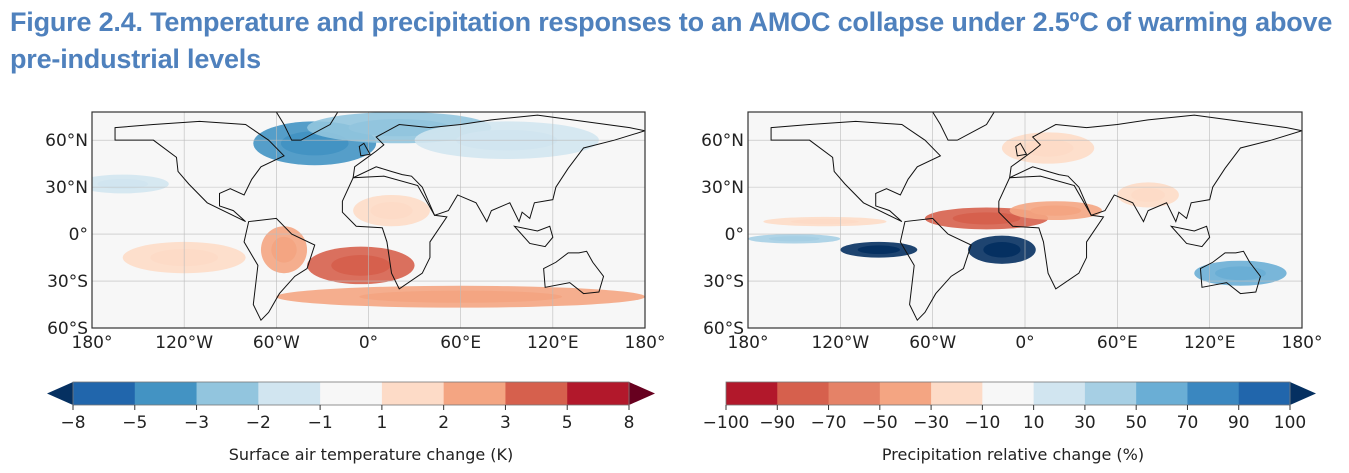 The width and height of the screenshot is (1349, 473). What do you see at coordinates (1188, 423) in the screenshot?
I see `colorbar-tick-label: 70` at bounding box center [1188, 423].